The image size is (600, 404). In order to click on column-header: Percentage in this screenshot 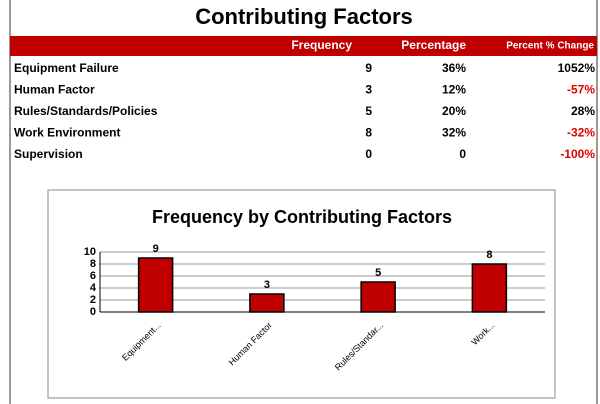, I will do `click(433, 45)`.